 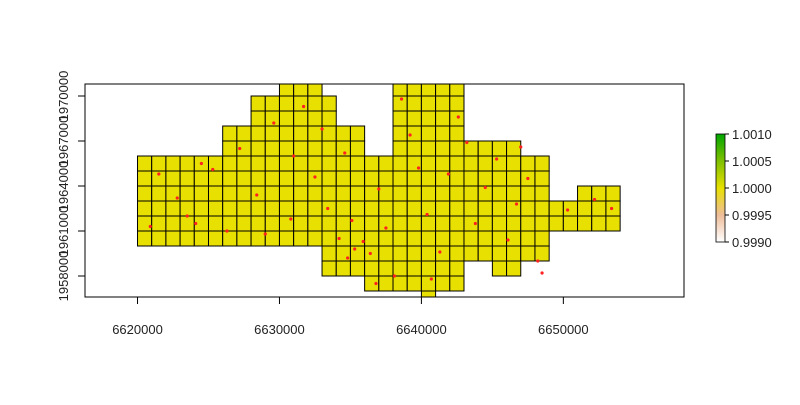 I want to click on x-tick-label: 6640000, so click(x=421, y=329).